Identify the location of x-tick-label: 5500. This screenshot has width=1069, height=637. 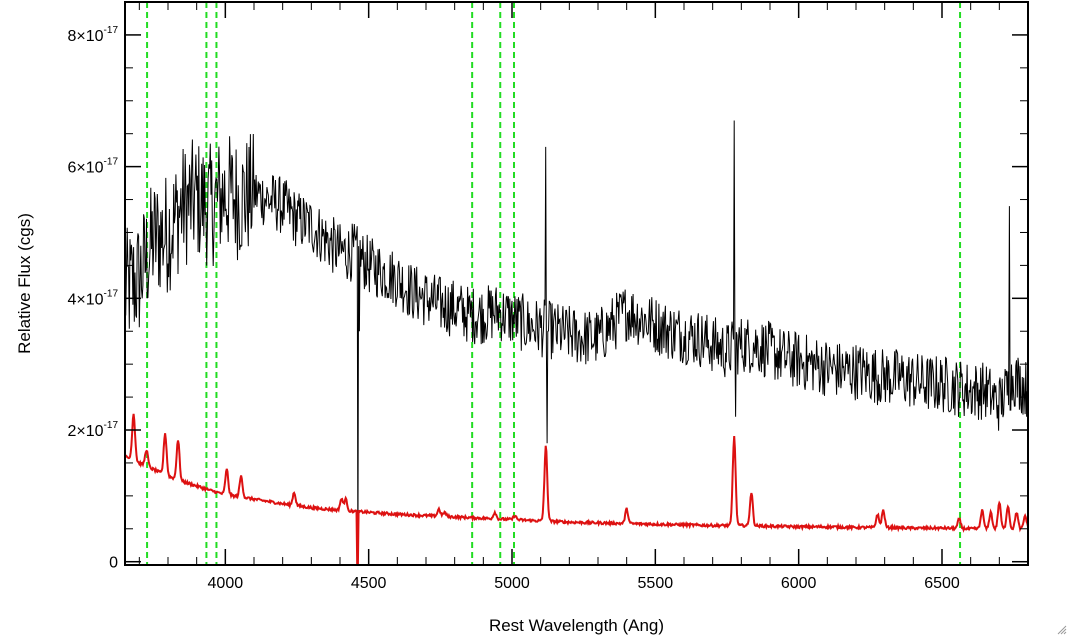
(656, 583).